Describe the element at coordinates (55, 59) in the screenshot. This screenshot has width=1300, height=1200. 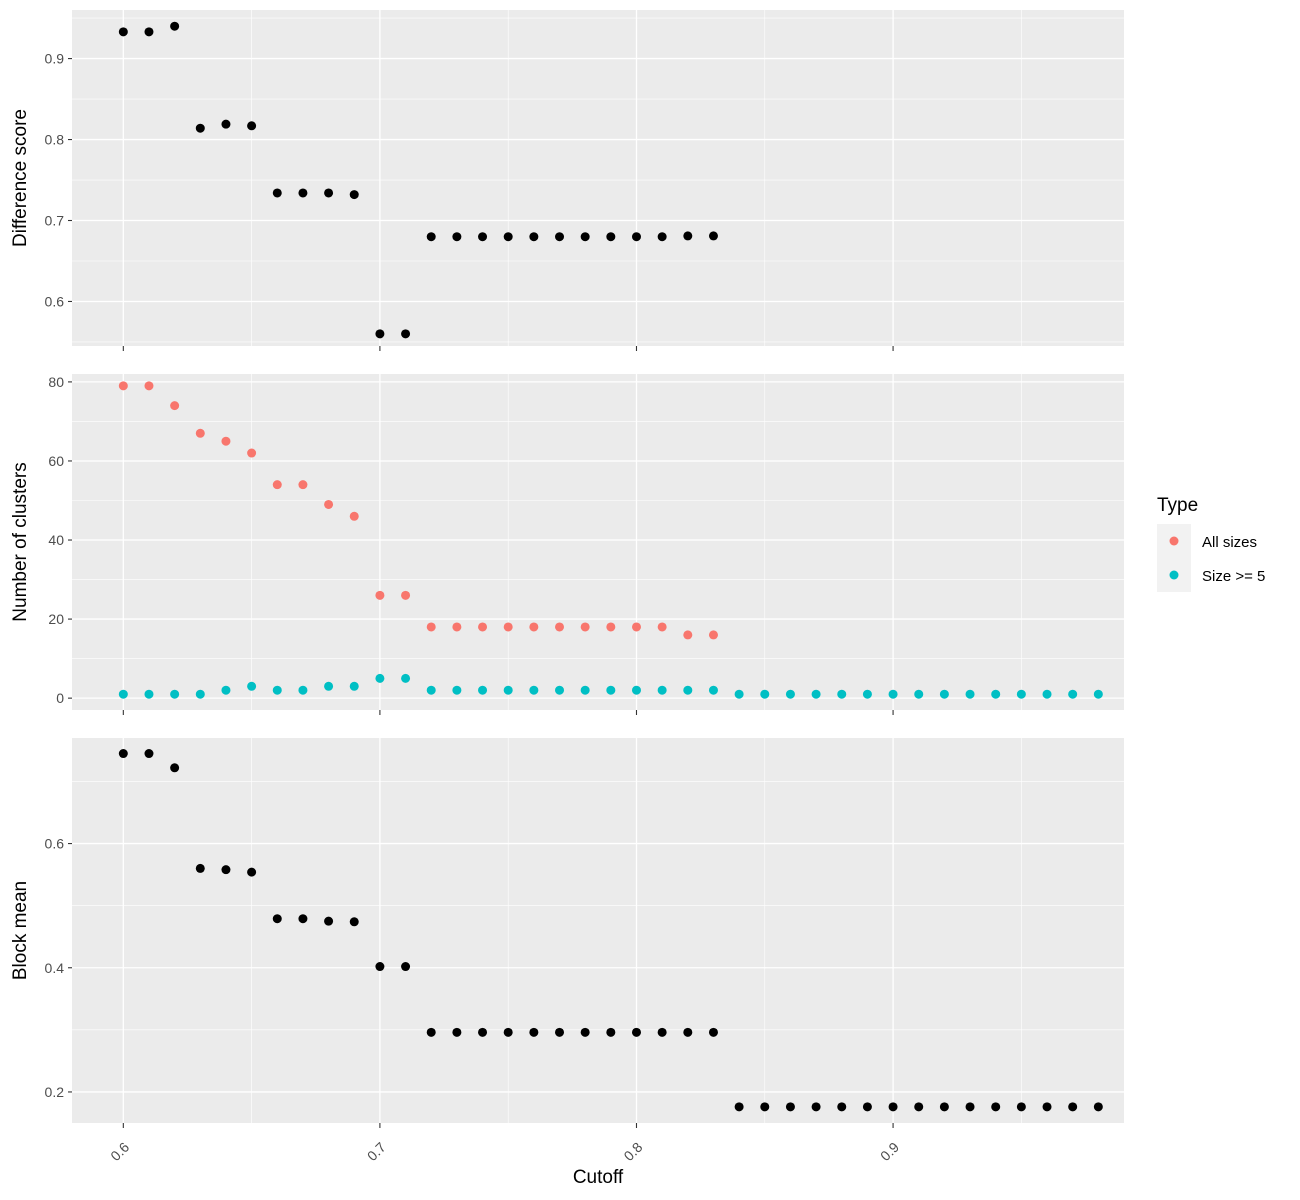
I see `y-tick-label: 0.9` at that location.